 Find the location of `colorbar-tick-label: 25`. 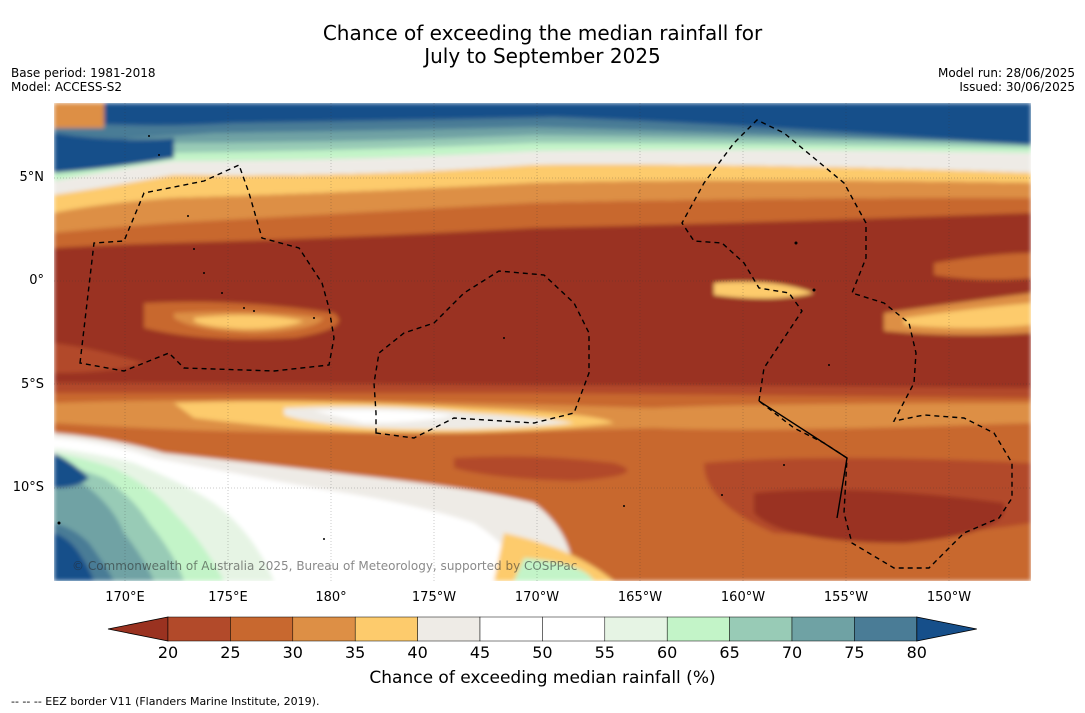

colorbar-tick-label: 25 is located at coordinates (230, 652).